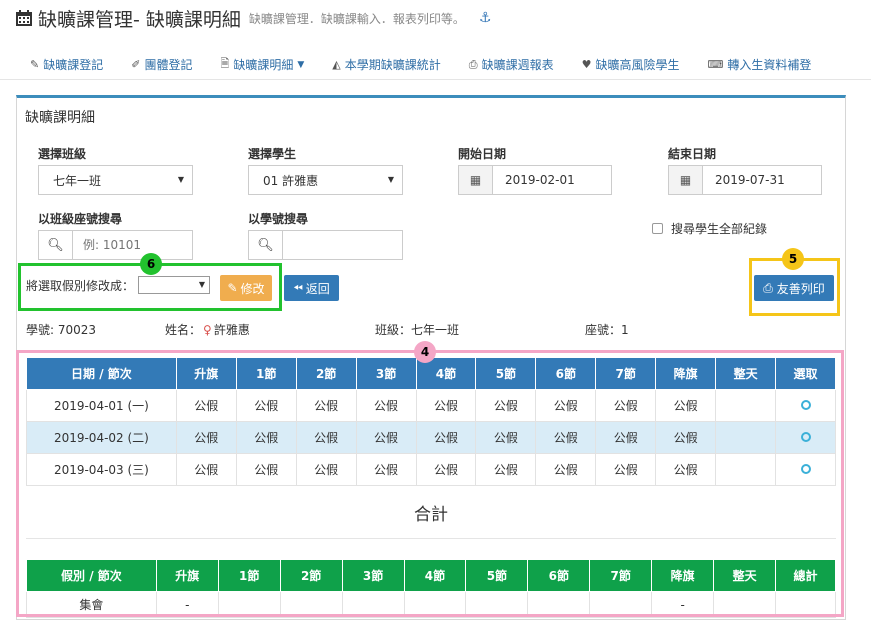  What do you see at coordinates (750, 180) in the screenshot?
I see `end-date-value: 2019-07-31` at bounding box center [750, 180].